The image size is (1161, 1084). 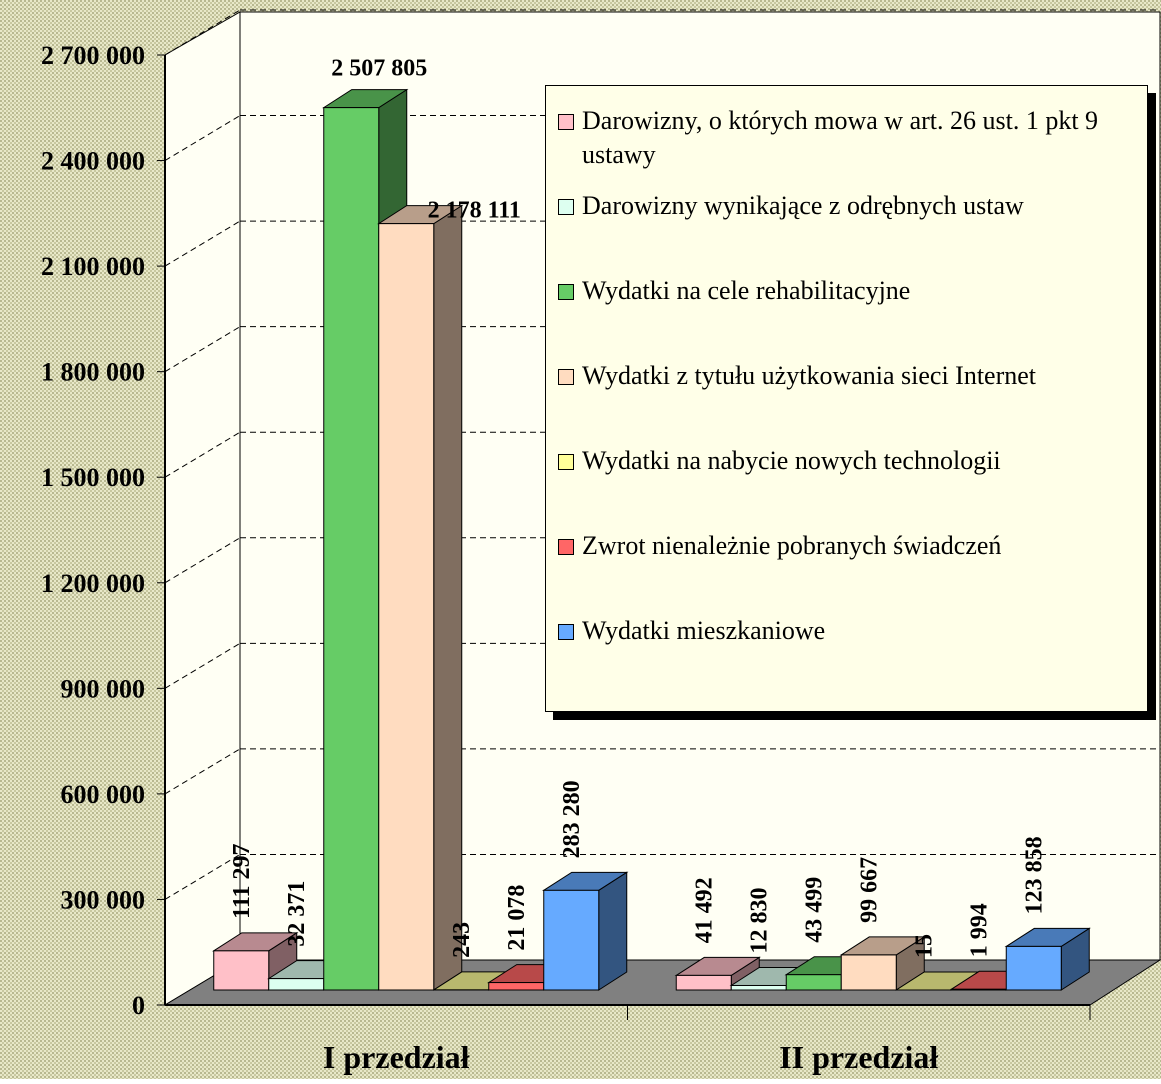 I want to click on y-tick-label: 1 200 000, so click(x=93, y=583).